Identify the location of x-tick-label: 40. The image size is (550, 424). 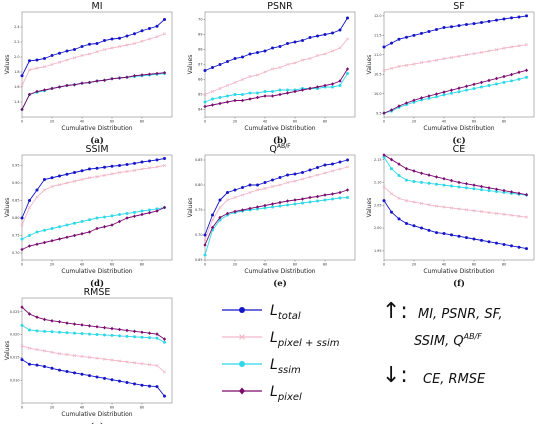
(444, 122).